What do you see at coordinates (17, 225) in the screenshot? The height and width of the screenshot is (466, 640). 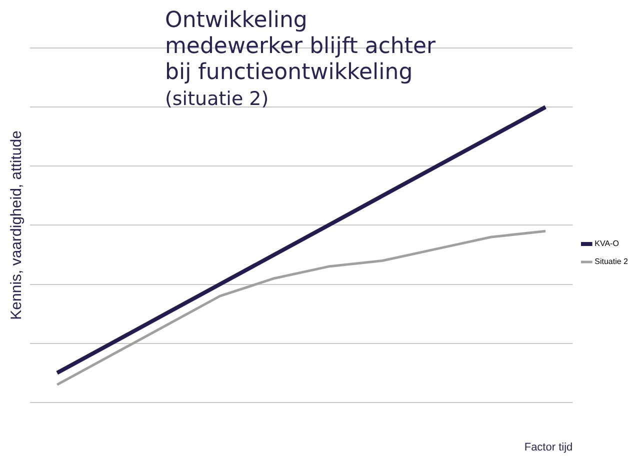 I see `y-axis-title: Kennis, vaardigheid, attitude` at bounding box center [17, 225].